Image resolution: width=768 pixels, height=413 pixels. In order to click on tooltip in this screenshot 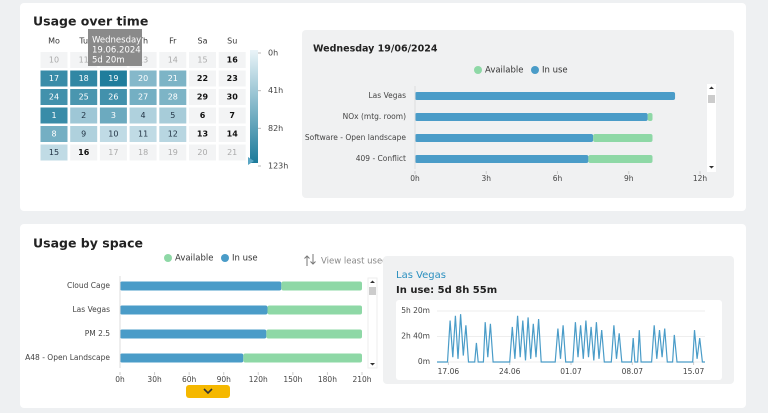, I will do `click(115, 47)`.